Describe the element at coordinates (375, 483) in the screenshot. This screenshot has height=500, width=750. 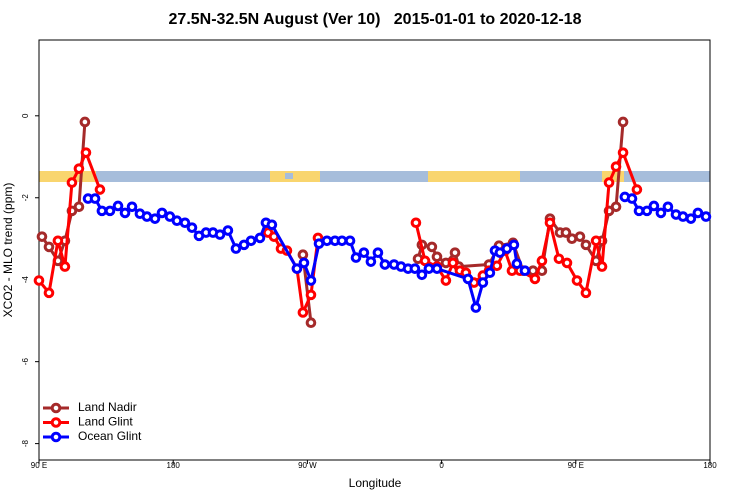
I see `x-axis-label: Longitude` at that location.